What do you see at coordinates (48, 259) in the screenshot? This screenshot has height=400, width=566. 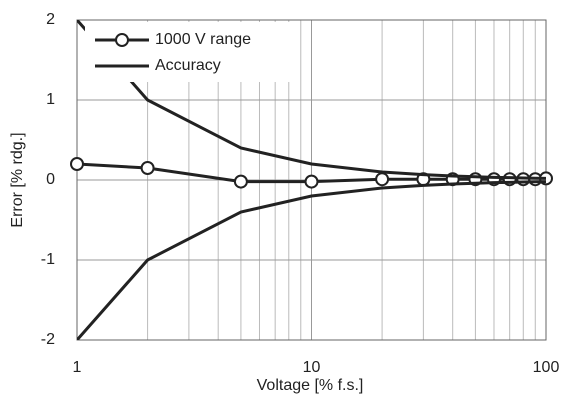 I see `y-tick-label: -1` at bounding box center [48, 259].